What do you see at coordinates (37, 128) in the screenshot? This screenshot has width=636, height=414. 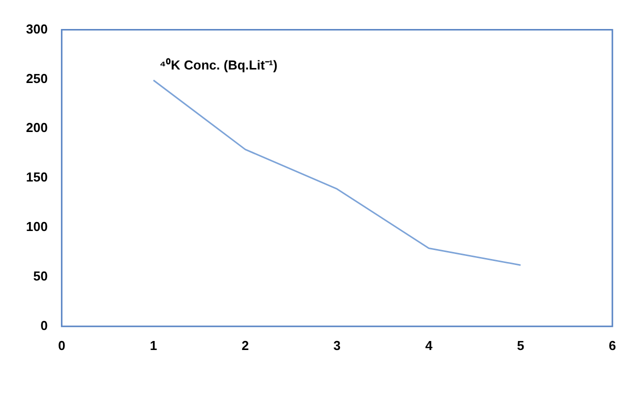 I see `y-tick-label: 200` at bounding box center [37, 128].